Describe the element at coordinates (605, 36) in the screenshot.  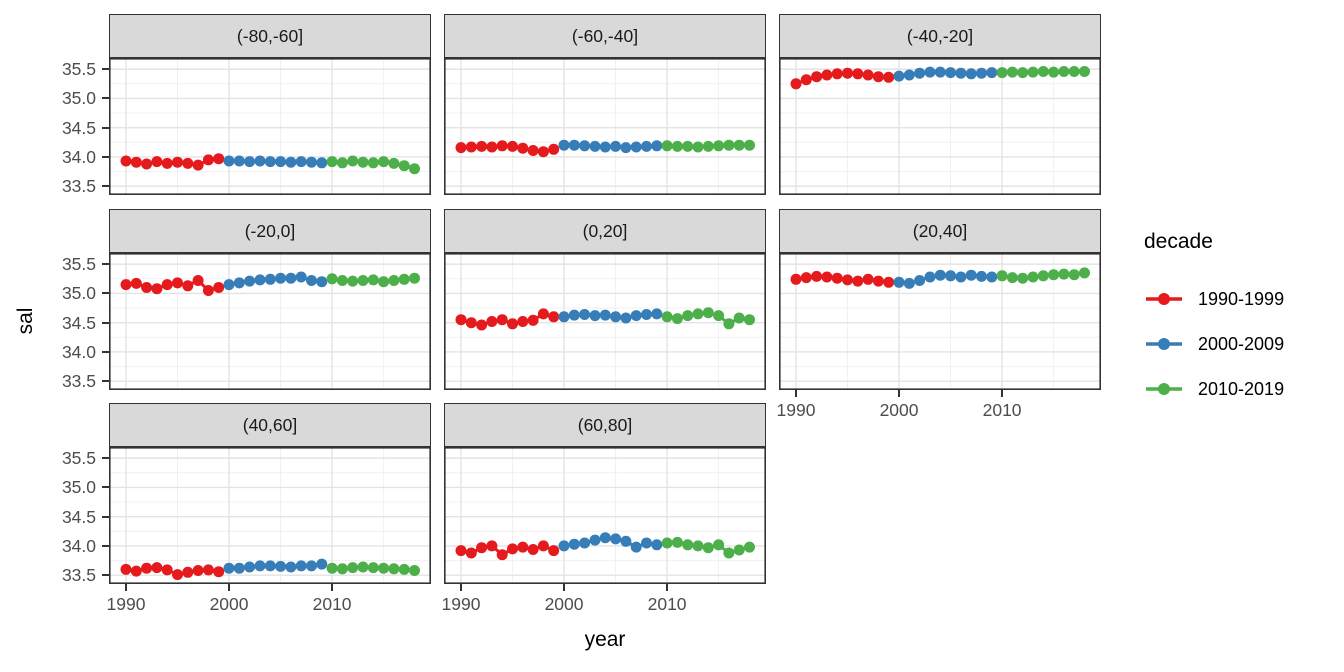
I see `facet-strip: (-60,-40]` at that location.